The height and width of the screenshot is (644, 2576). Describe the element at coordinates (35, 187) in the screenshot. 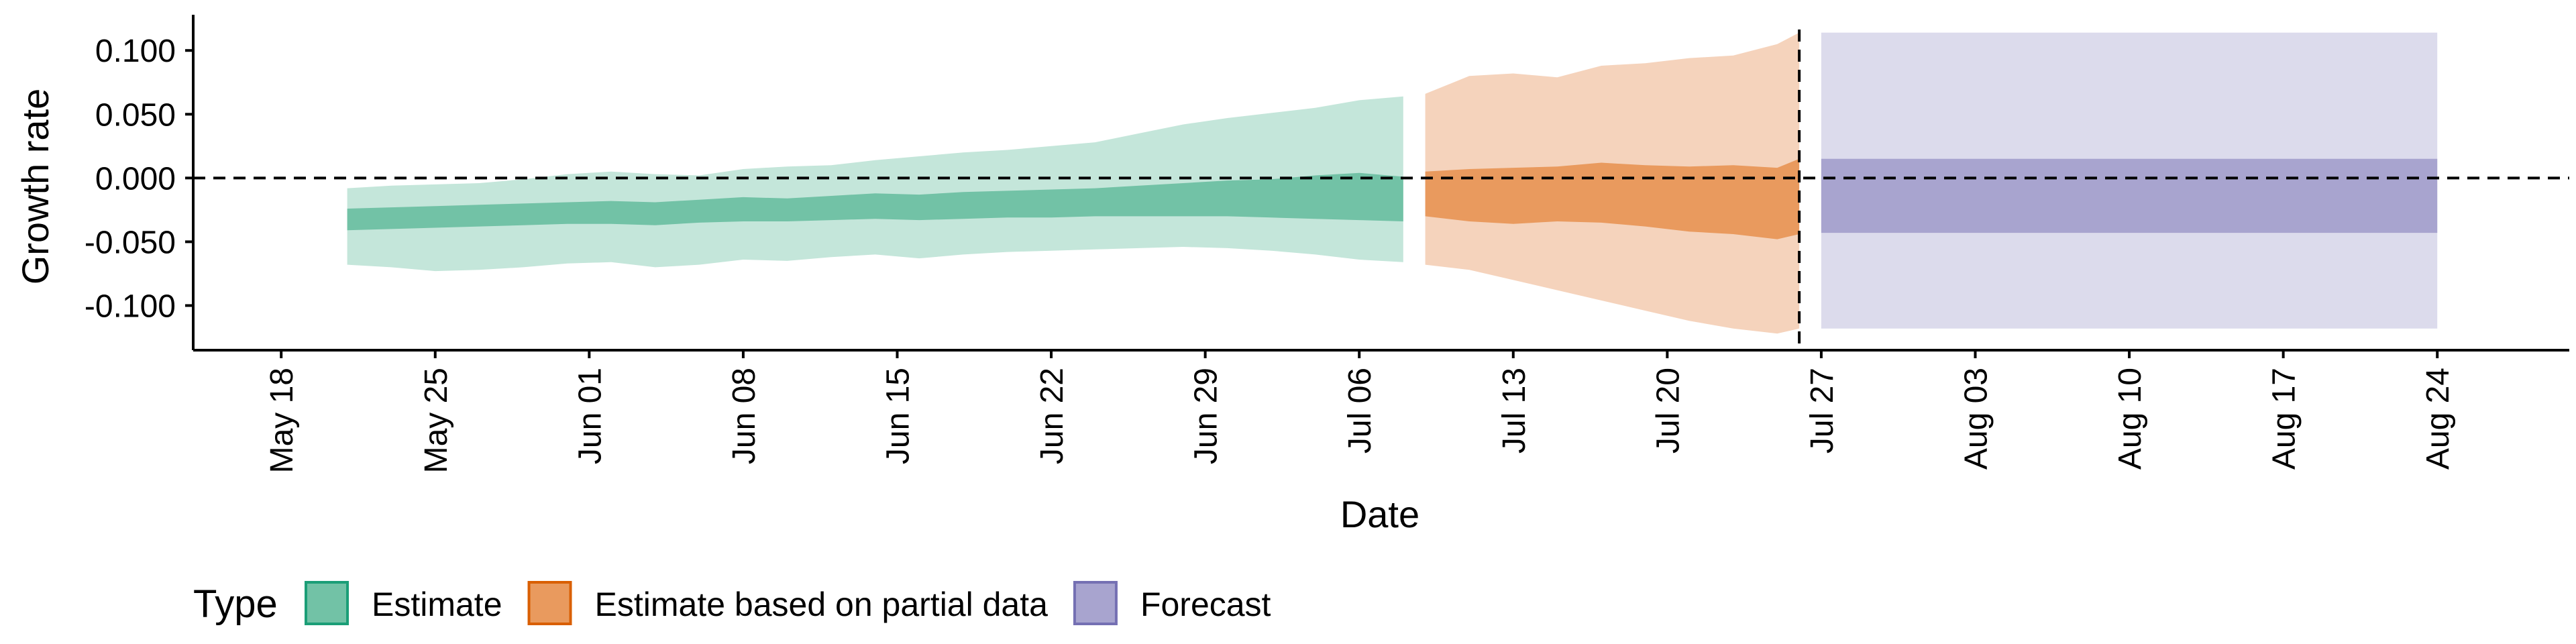

I see `y-axis-title: Growth rate` at that location.